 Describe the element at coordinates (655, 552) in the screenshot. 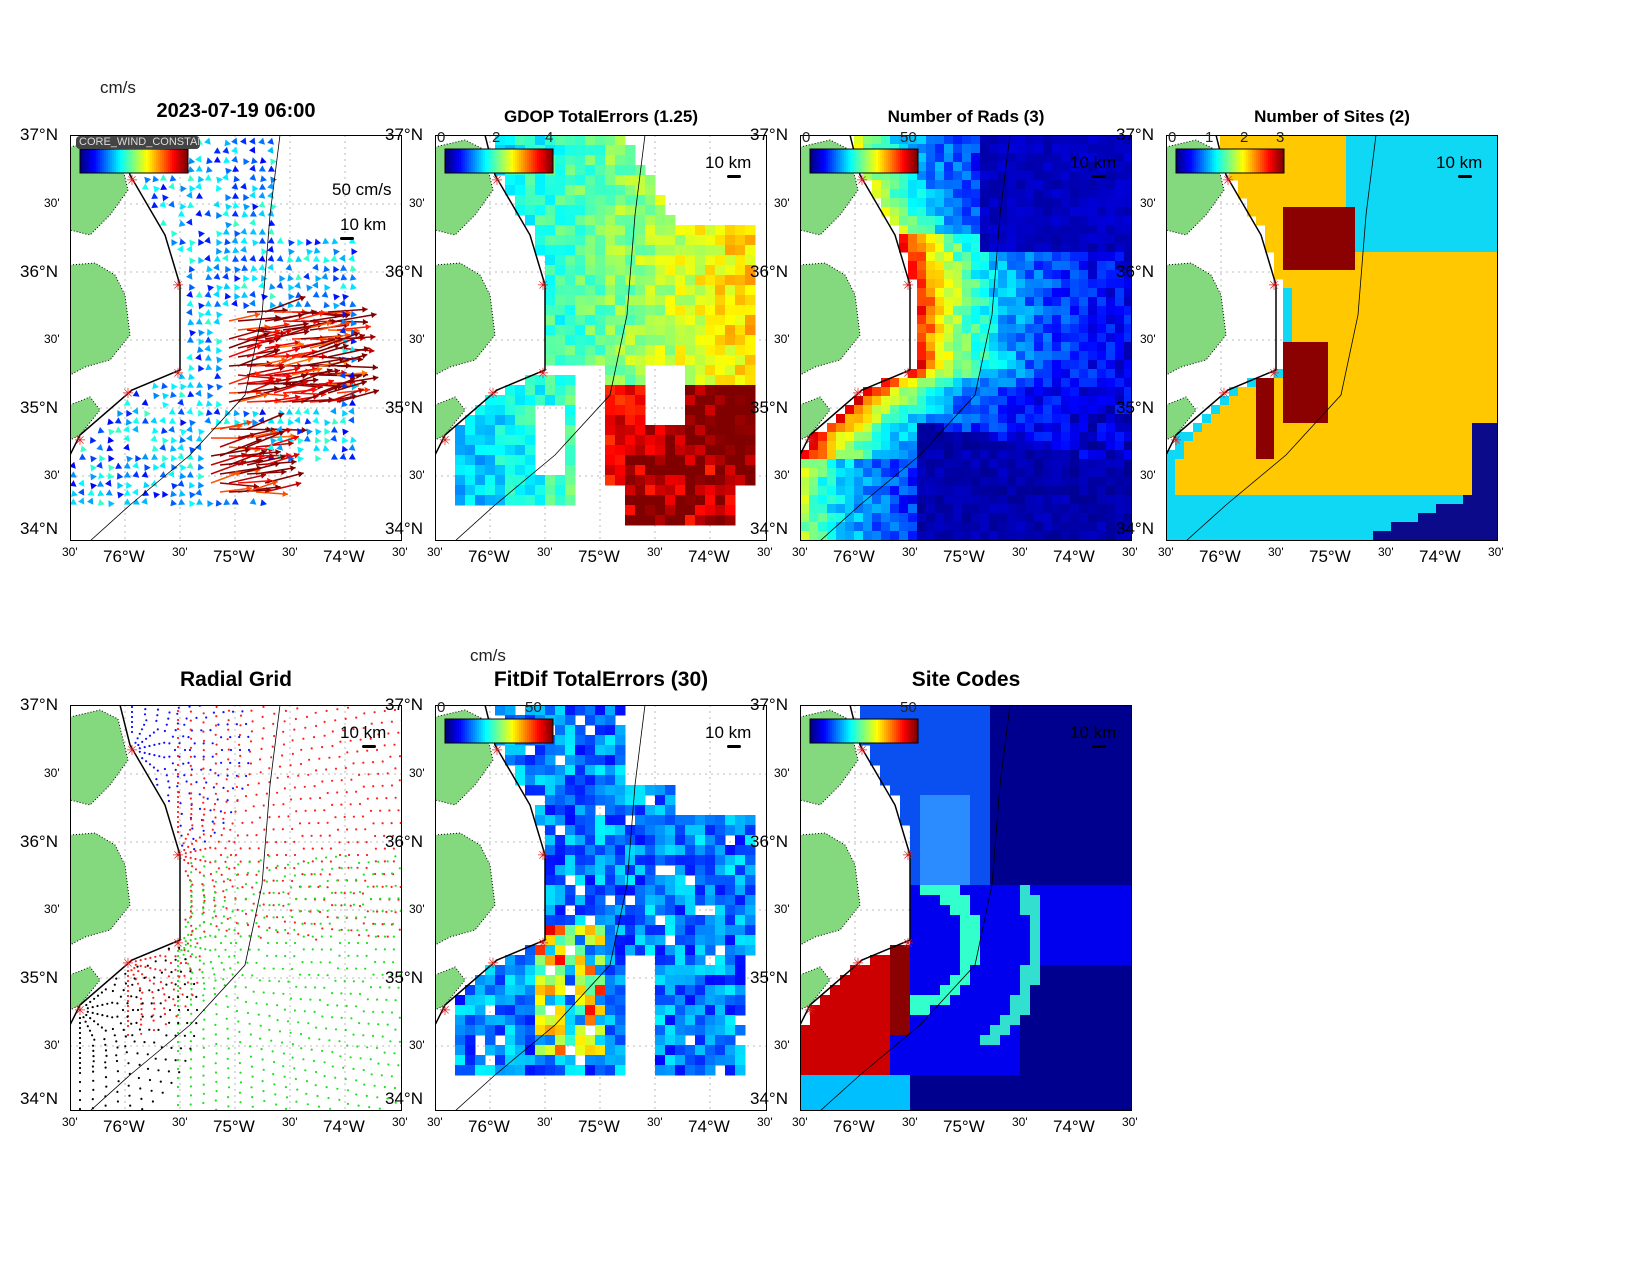

I see `x-tick-label: 30'` at that location.